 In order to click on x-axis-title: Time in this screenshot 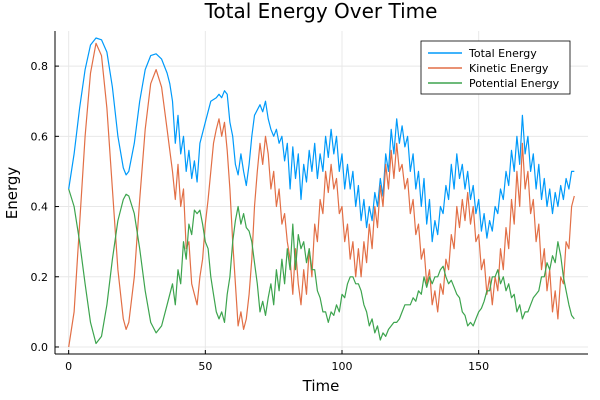, I will do `click(321, 386)`.